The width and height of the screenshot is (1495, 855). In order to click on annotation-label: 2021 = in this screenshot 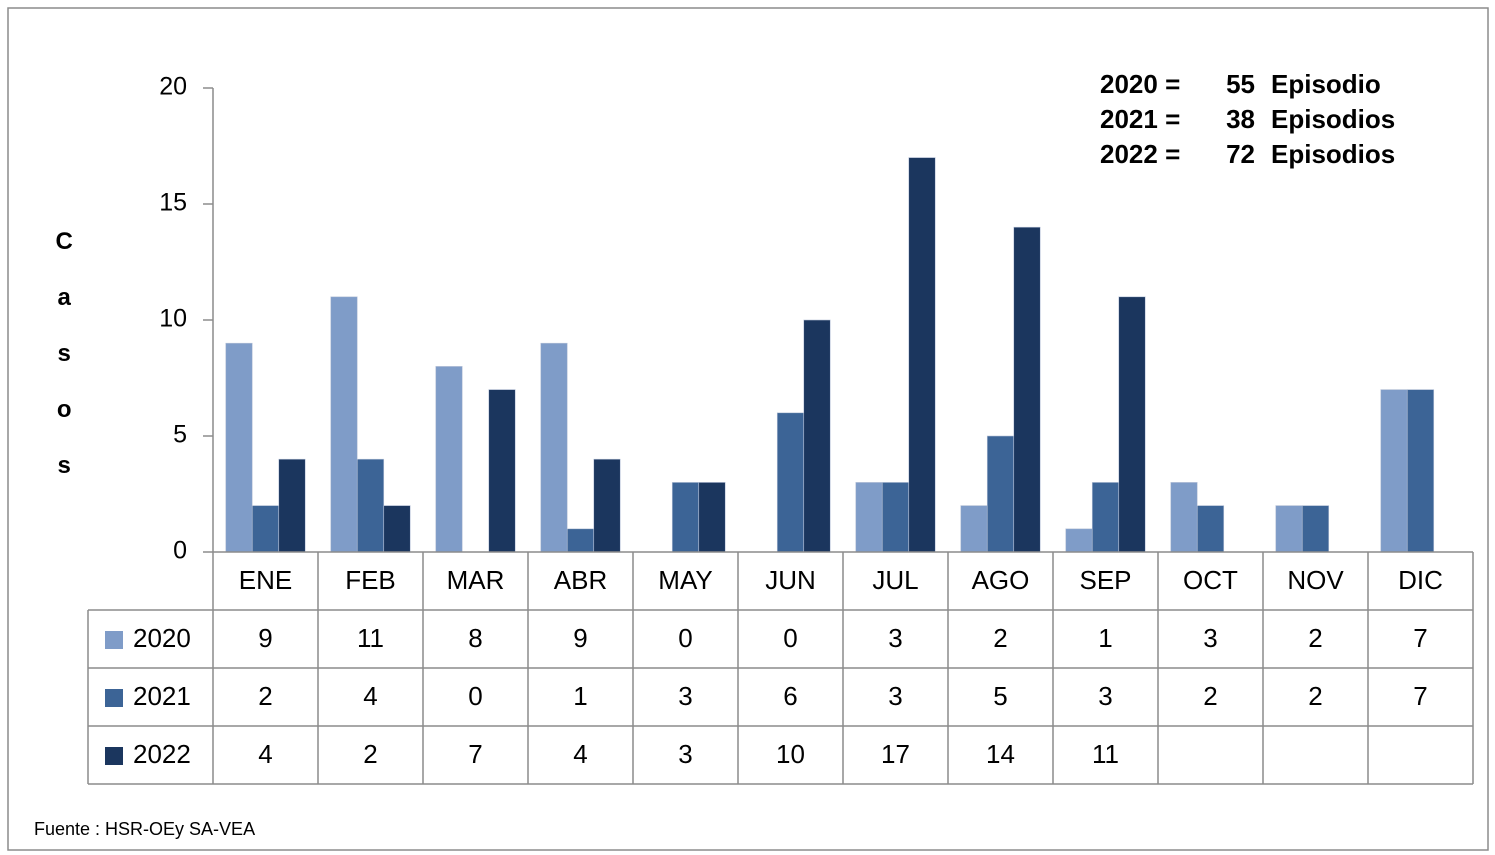, I will do `click(1140, 119)`.